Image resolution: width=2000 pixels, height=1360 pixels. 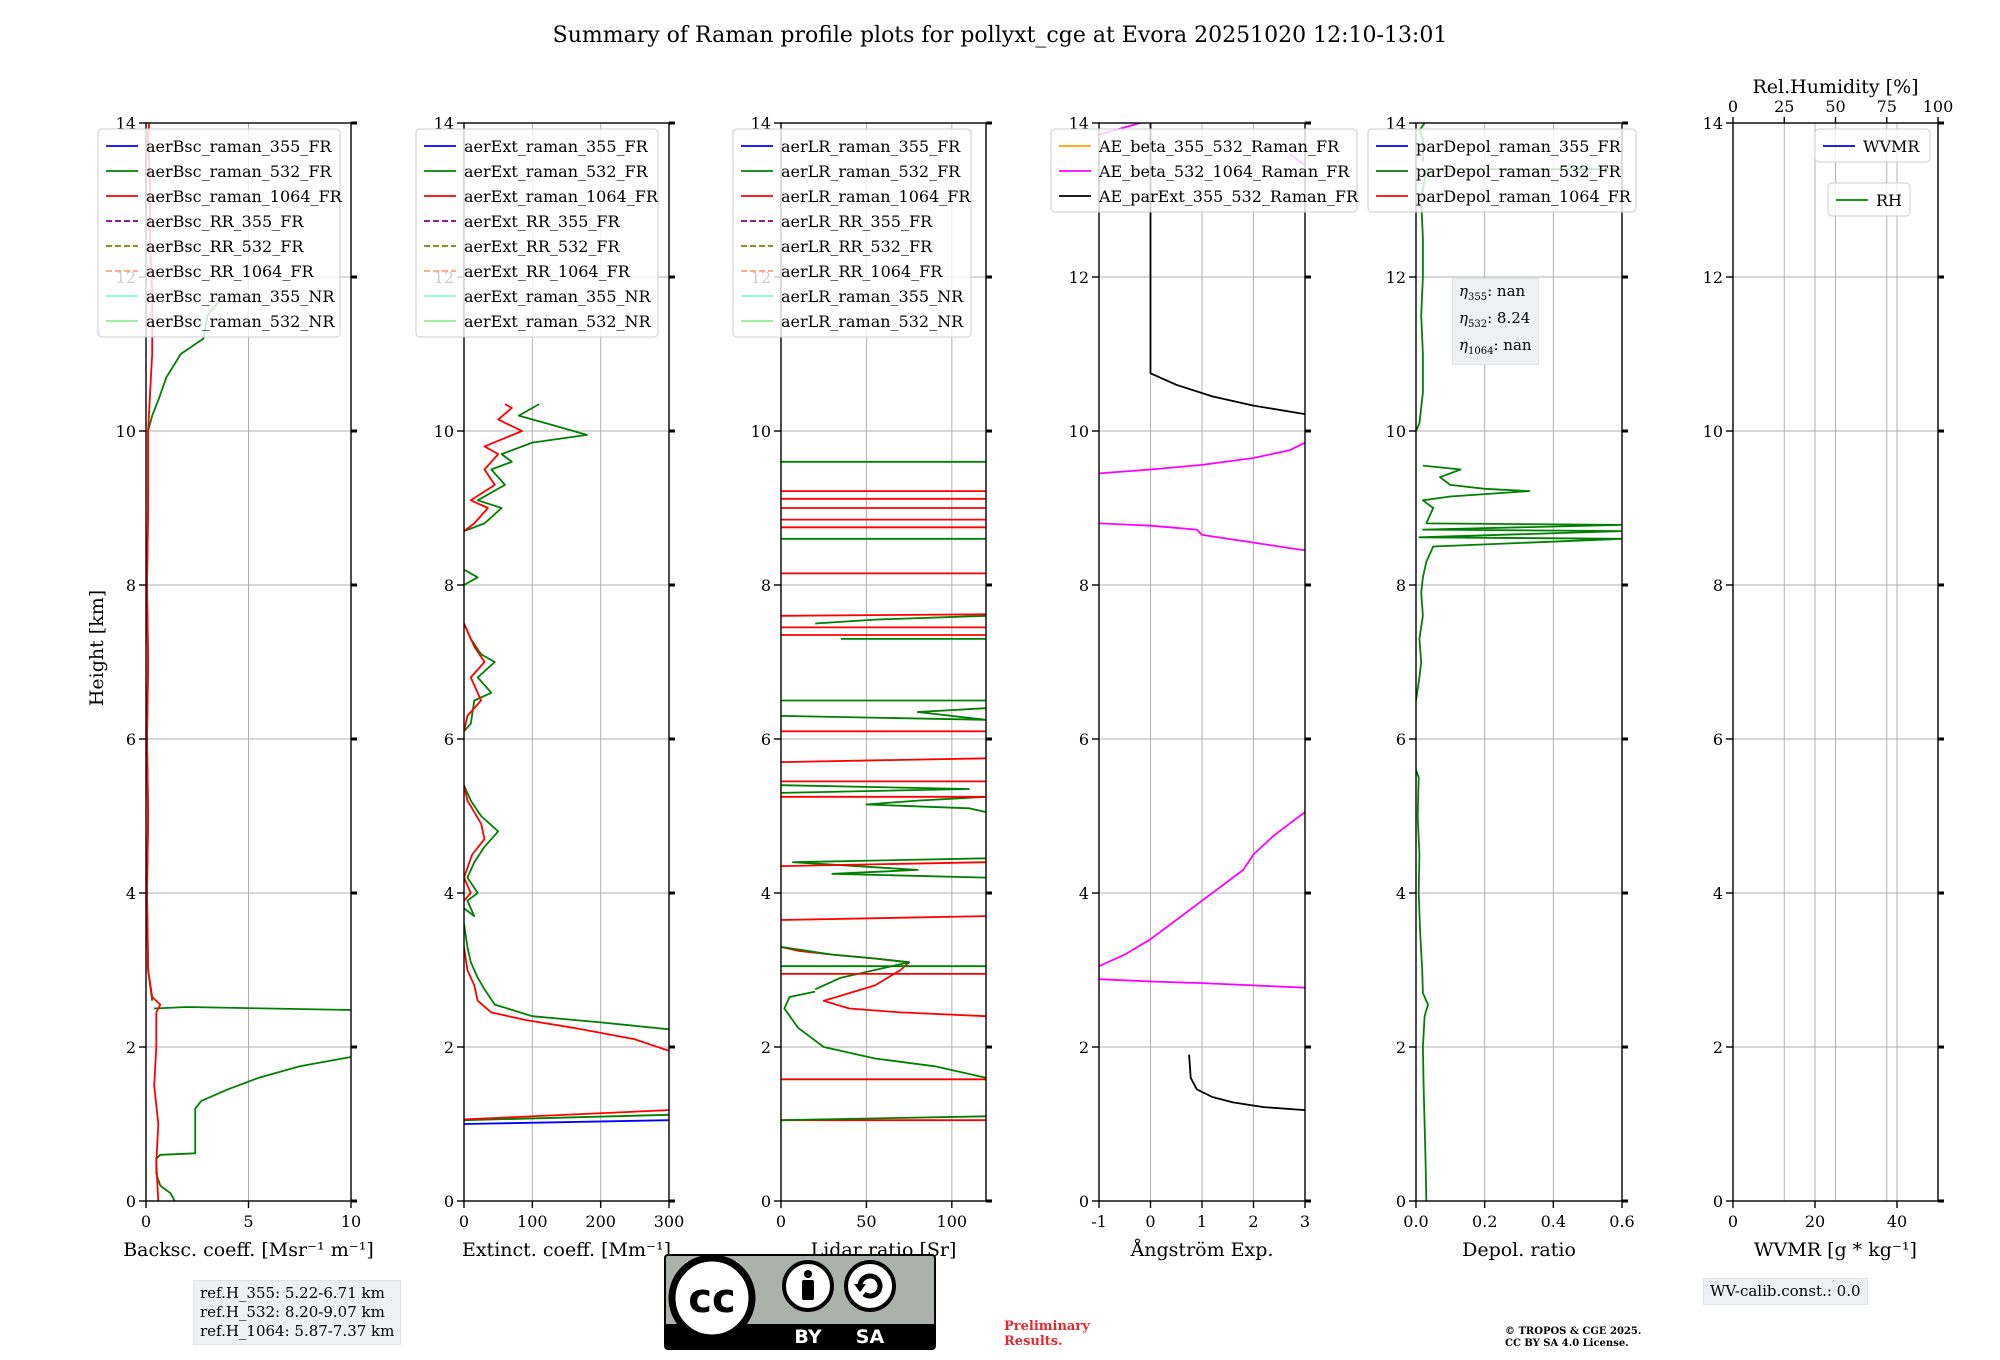 What do you see at coordinates (857, 221) in the screenshot?
I see `legend-entry: aerLR_RR_355_FR` at bounding box center [857, 221].